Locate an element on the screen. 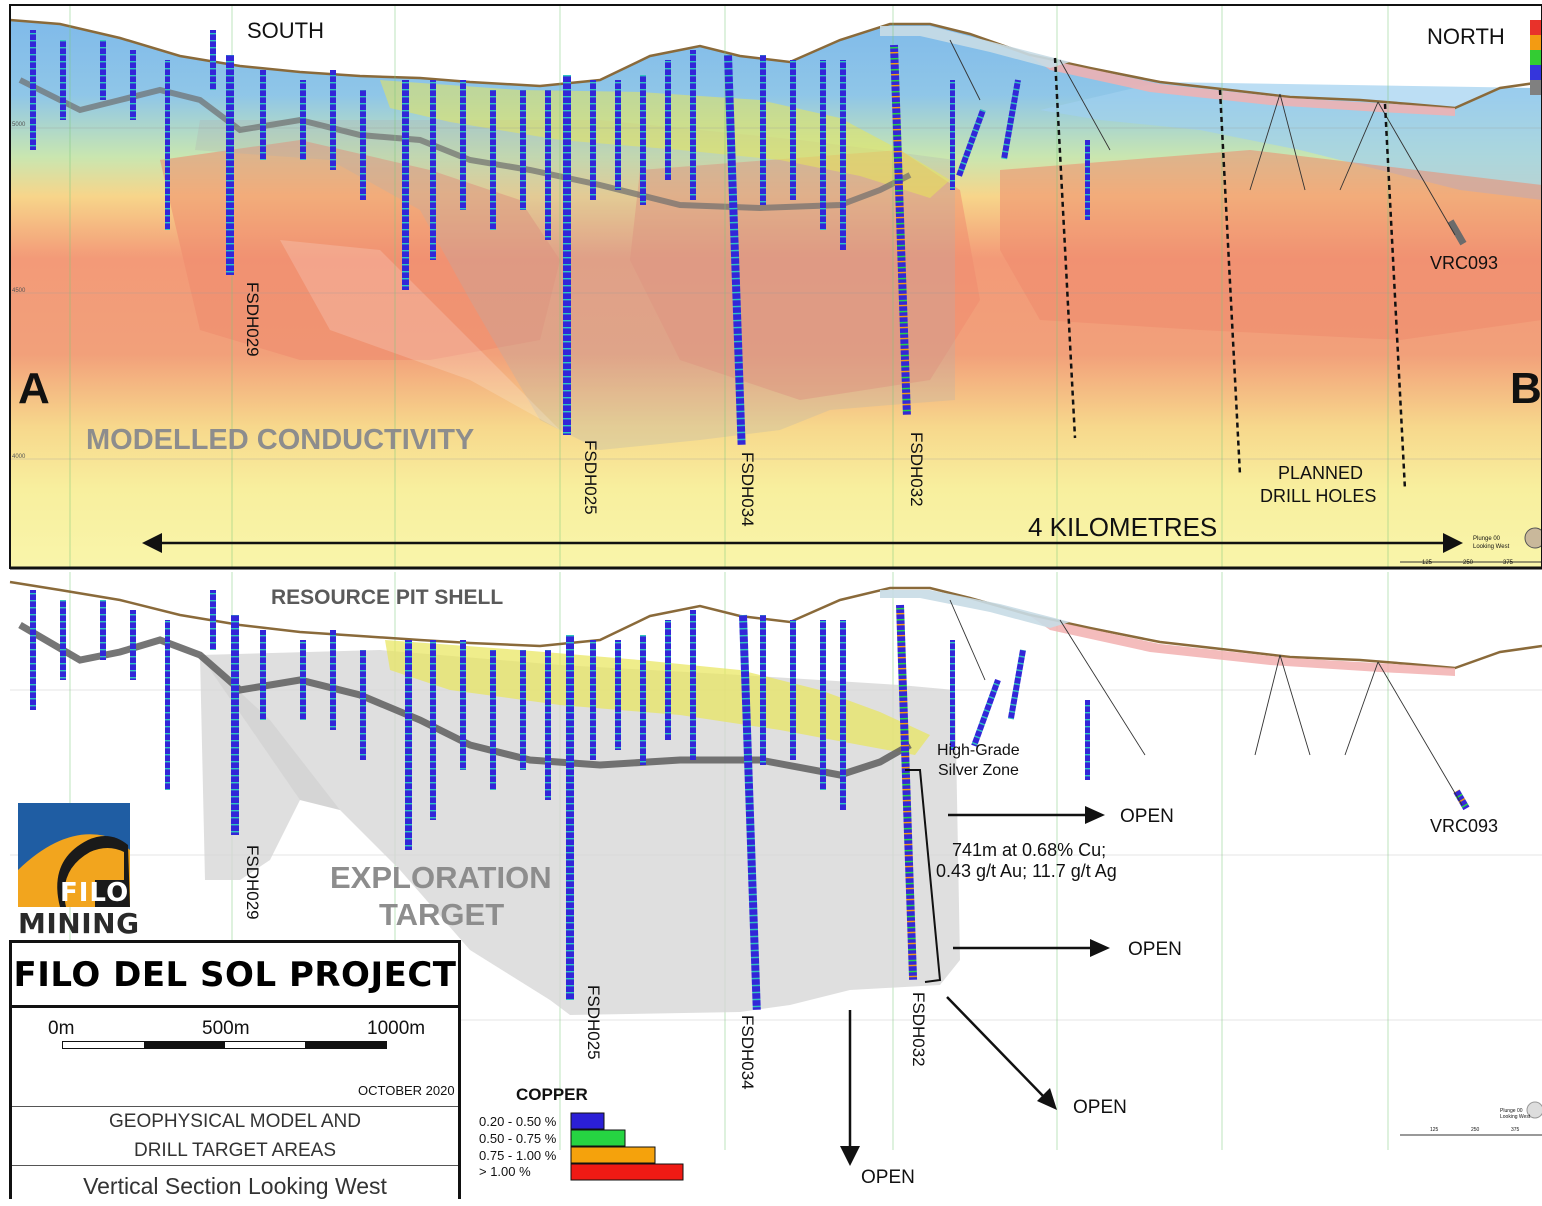  hole-label-fsdh029-bottom: FSDH029 is located at coordinates (252, 882).